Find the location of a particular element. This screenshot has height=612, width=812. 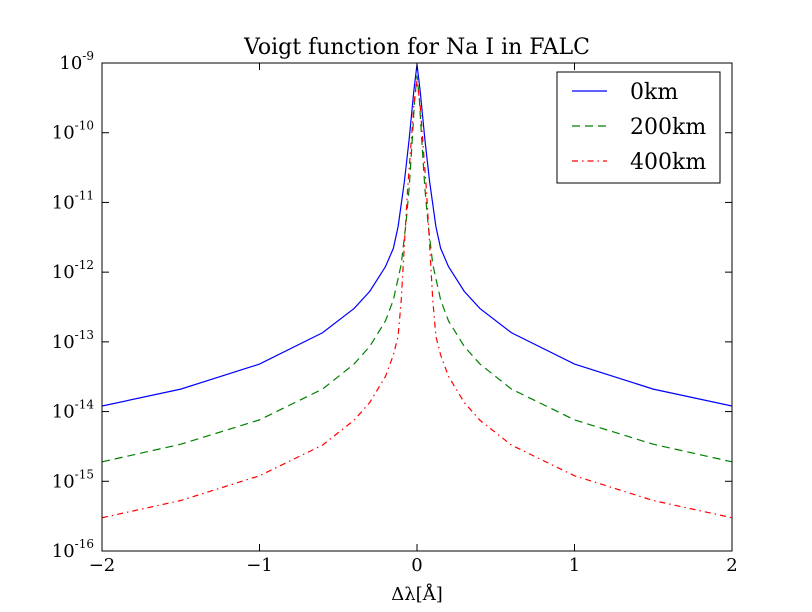

y-tick-label: 10-11 is located at coordinates (73, 200).